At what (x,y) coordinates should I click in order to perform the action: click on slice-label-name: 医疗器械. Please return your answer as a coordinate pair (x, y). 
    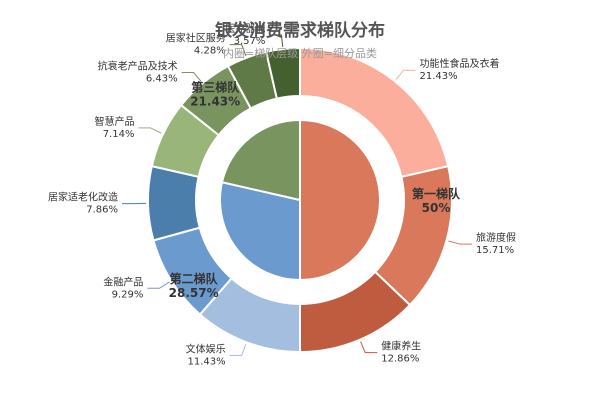
    Looking at the image, I should click on (245, 28).